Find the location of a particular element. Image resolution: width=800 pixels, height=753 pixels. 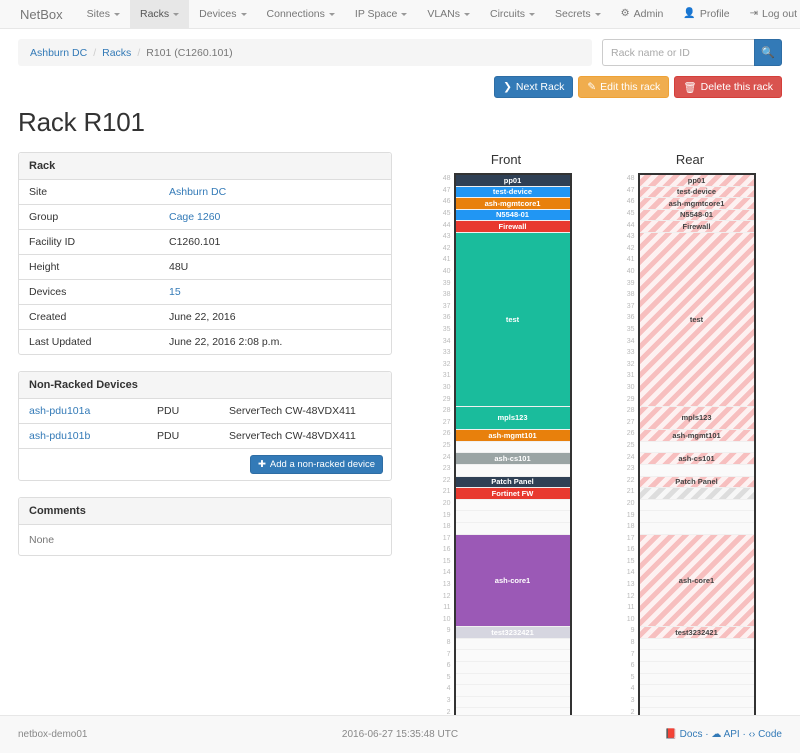

device-label: test is located at coordinates (512, 319).